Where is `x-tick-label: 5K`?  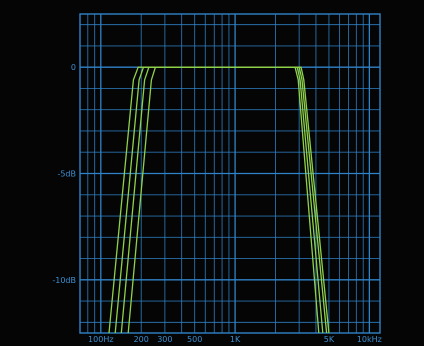 x-tick-label: 5K is located at coordinates (329, 339).